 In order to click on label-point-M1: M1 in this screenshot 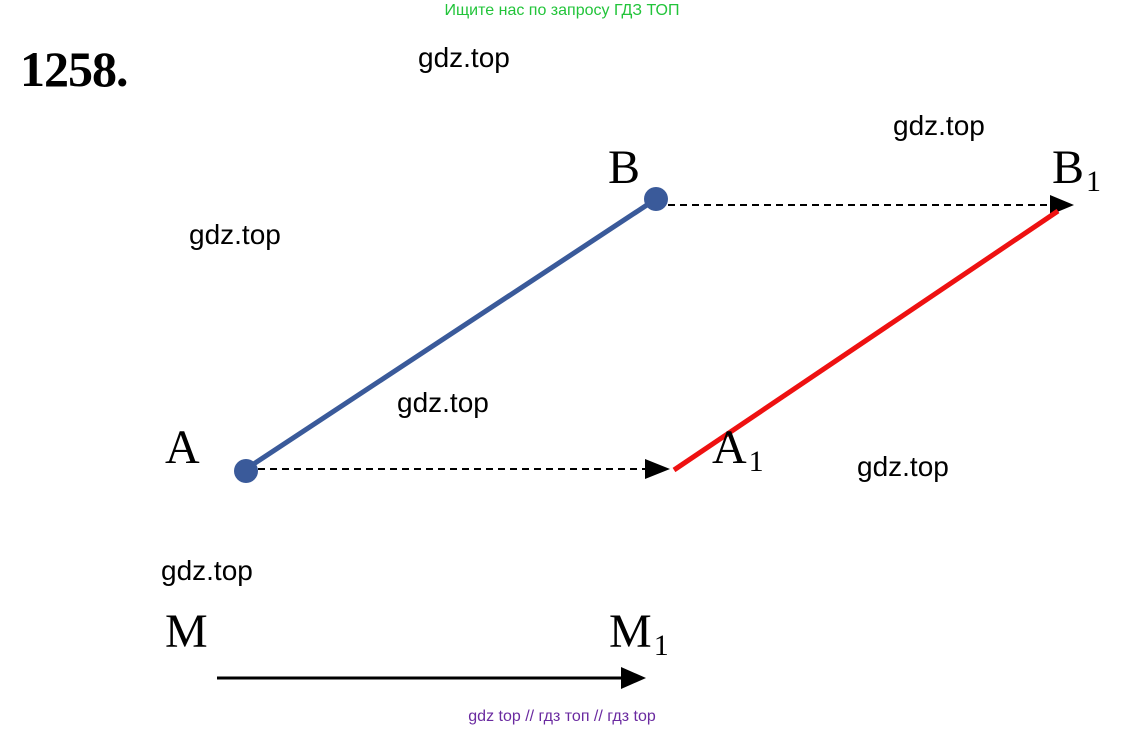, I will do `click(639, 633)`.